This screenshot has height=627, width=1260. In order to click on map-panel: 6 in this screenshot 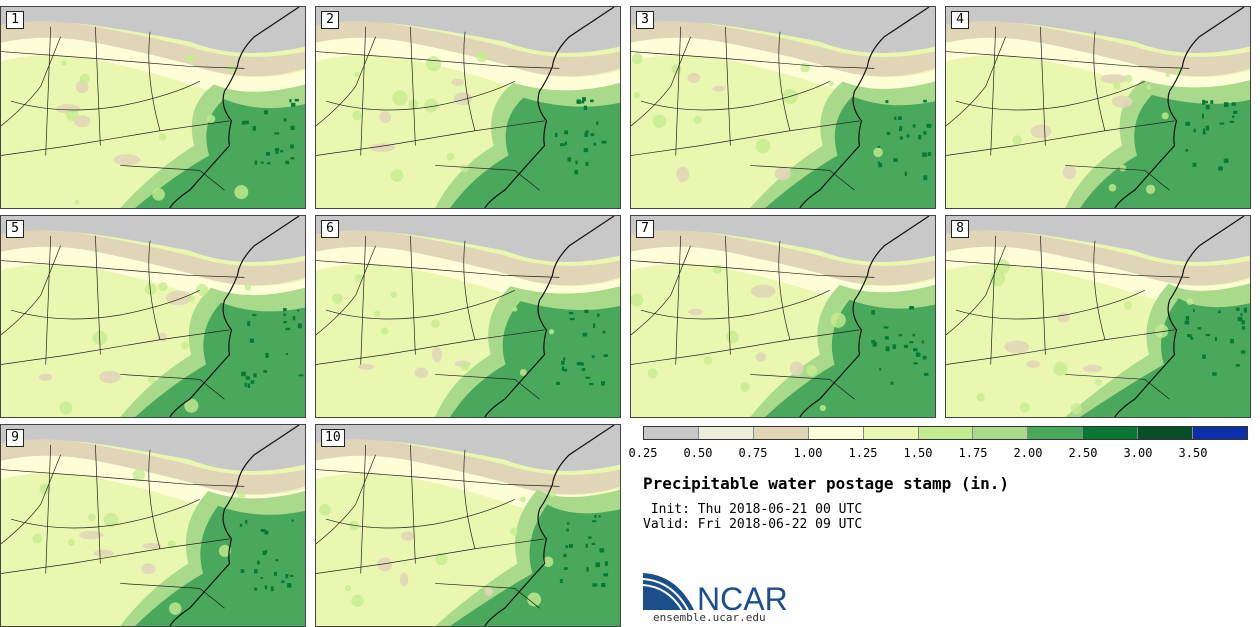, I will do `click(468, 316)`.